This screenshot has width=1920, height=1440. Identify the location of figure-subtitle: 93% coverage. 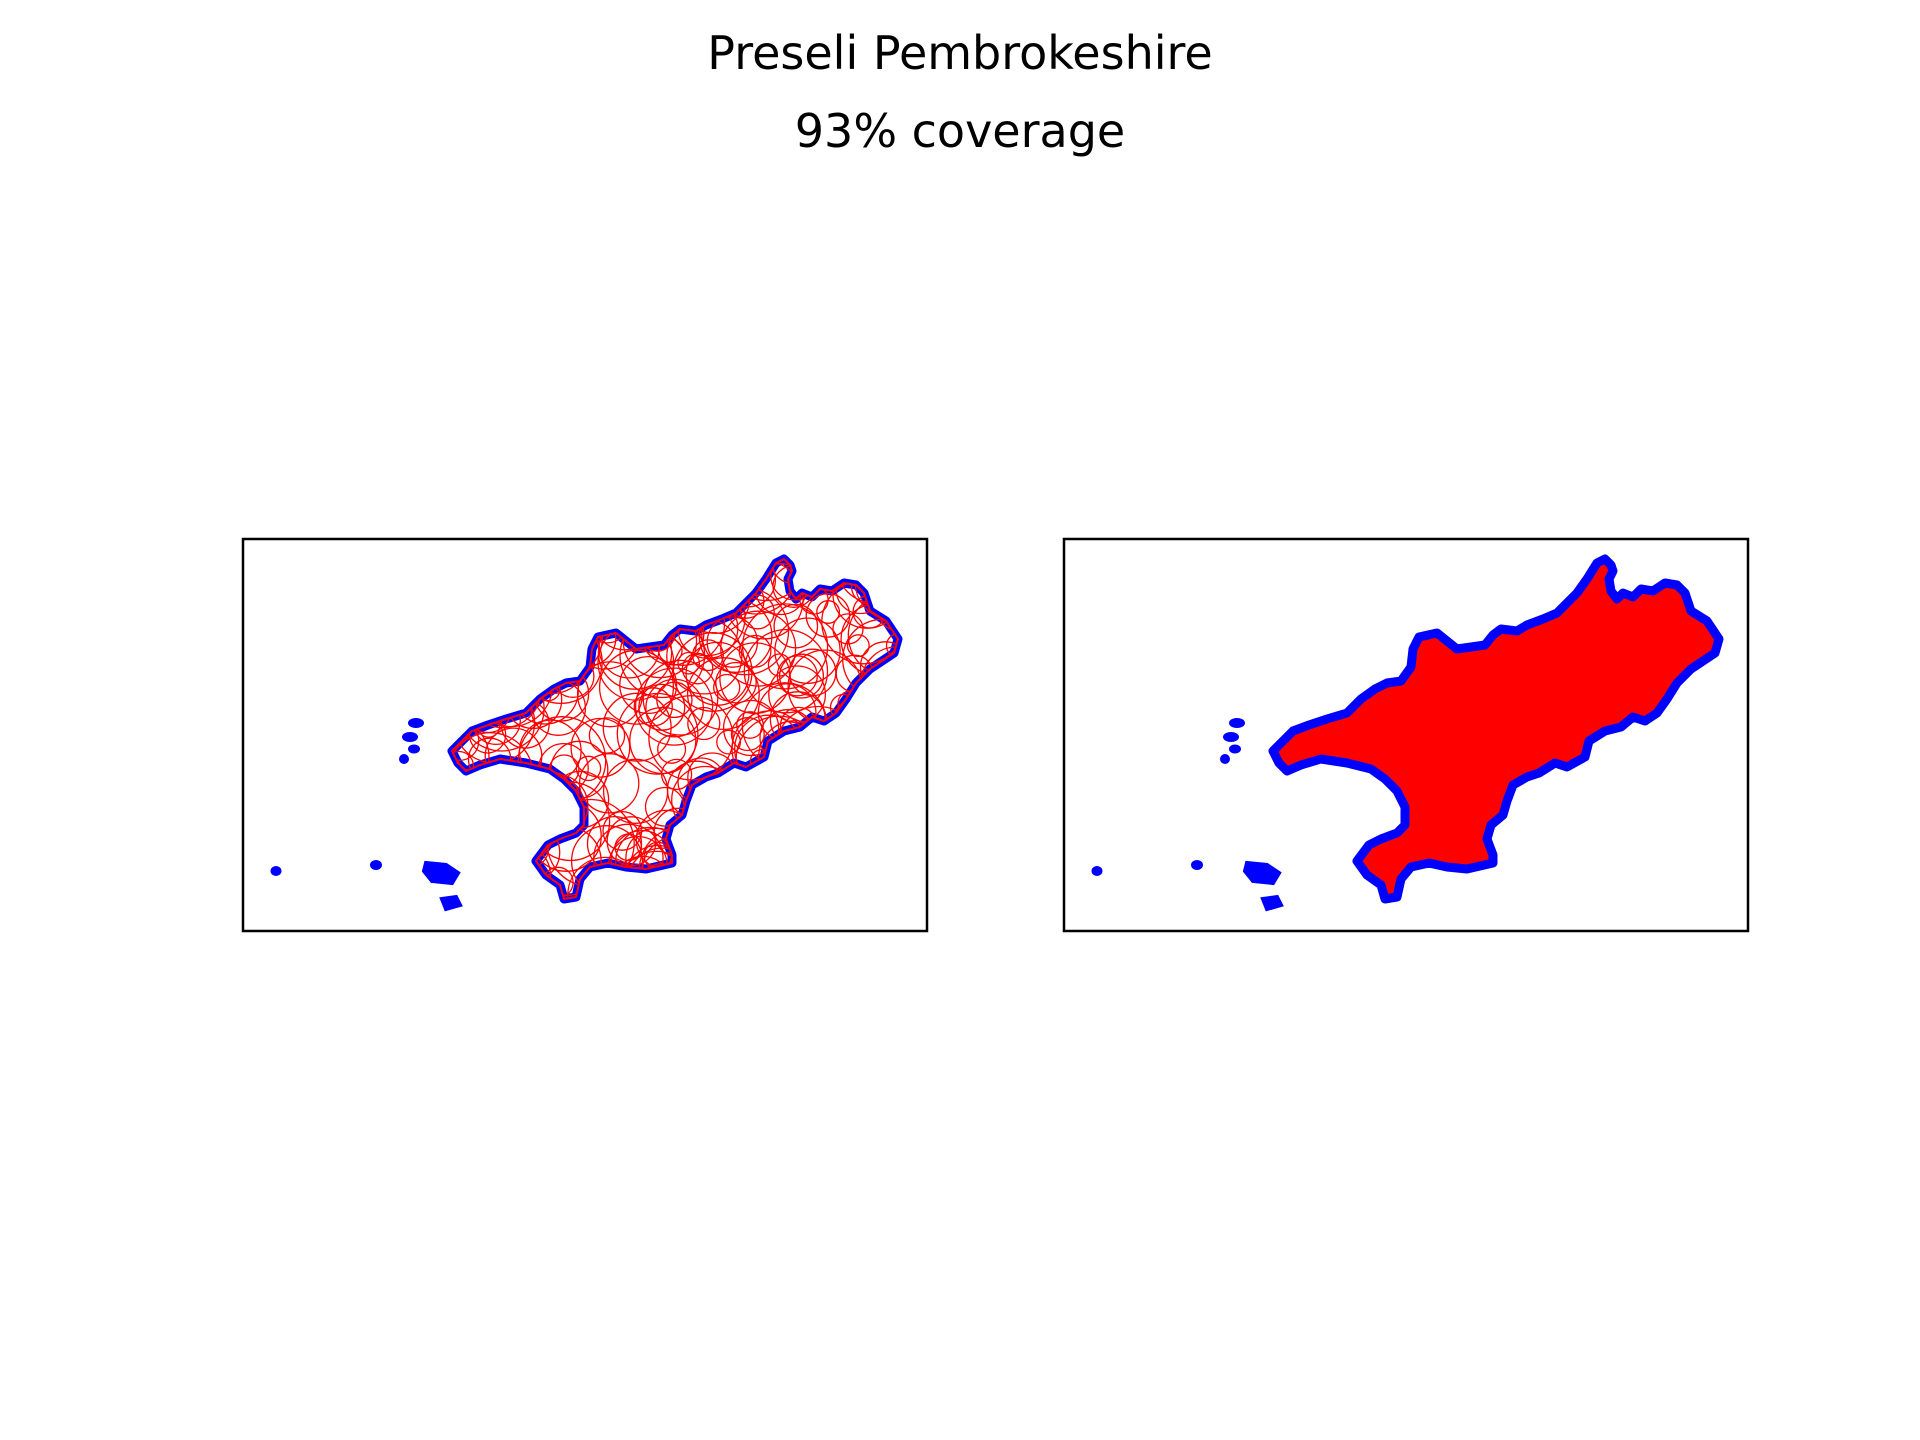
(960, 131).